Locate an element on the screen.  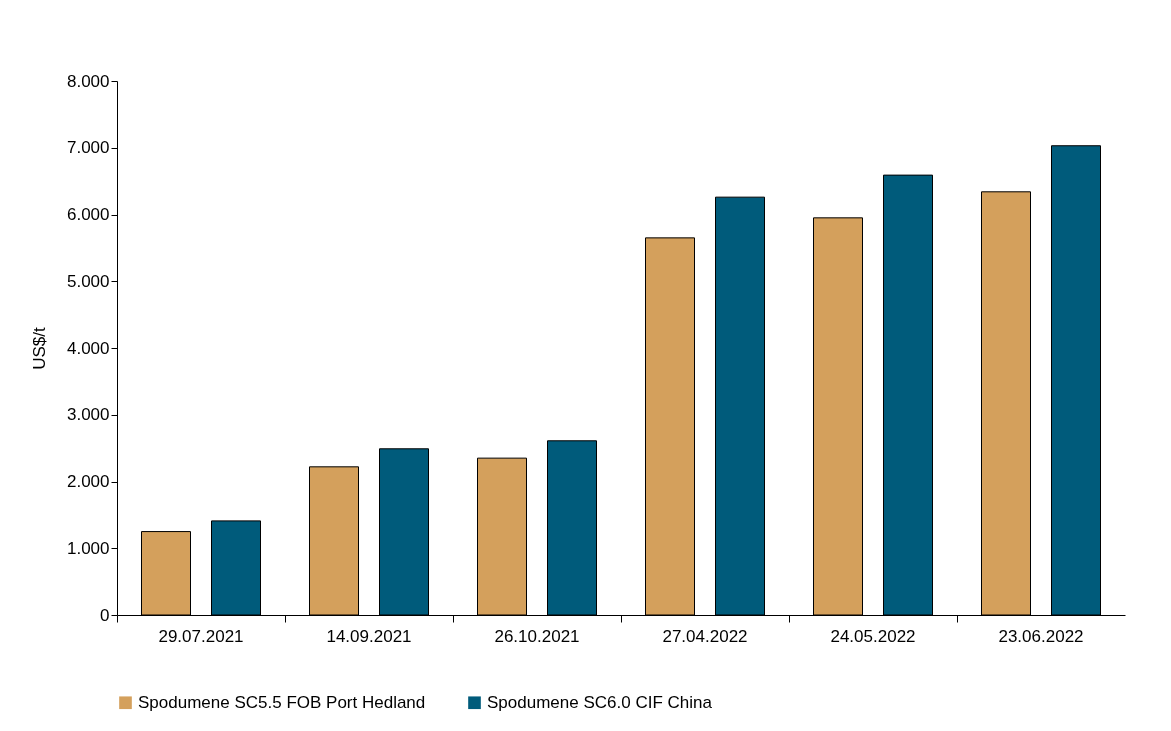
x-tick-label: 24.05.2022 is located at coordinates (873, 636).